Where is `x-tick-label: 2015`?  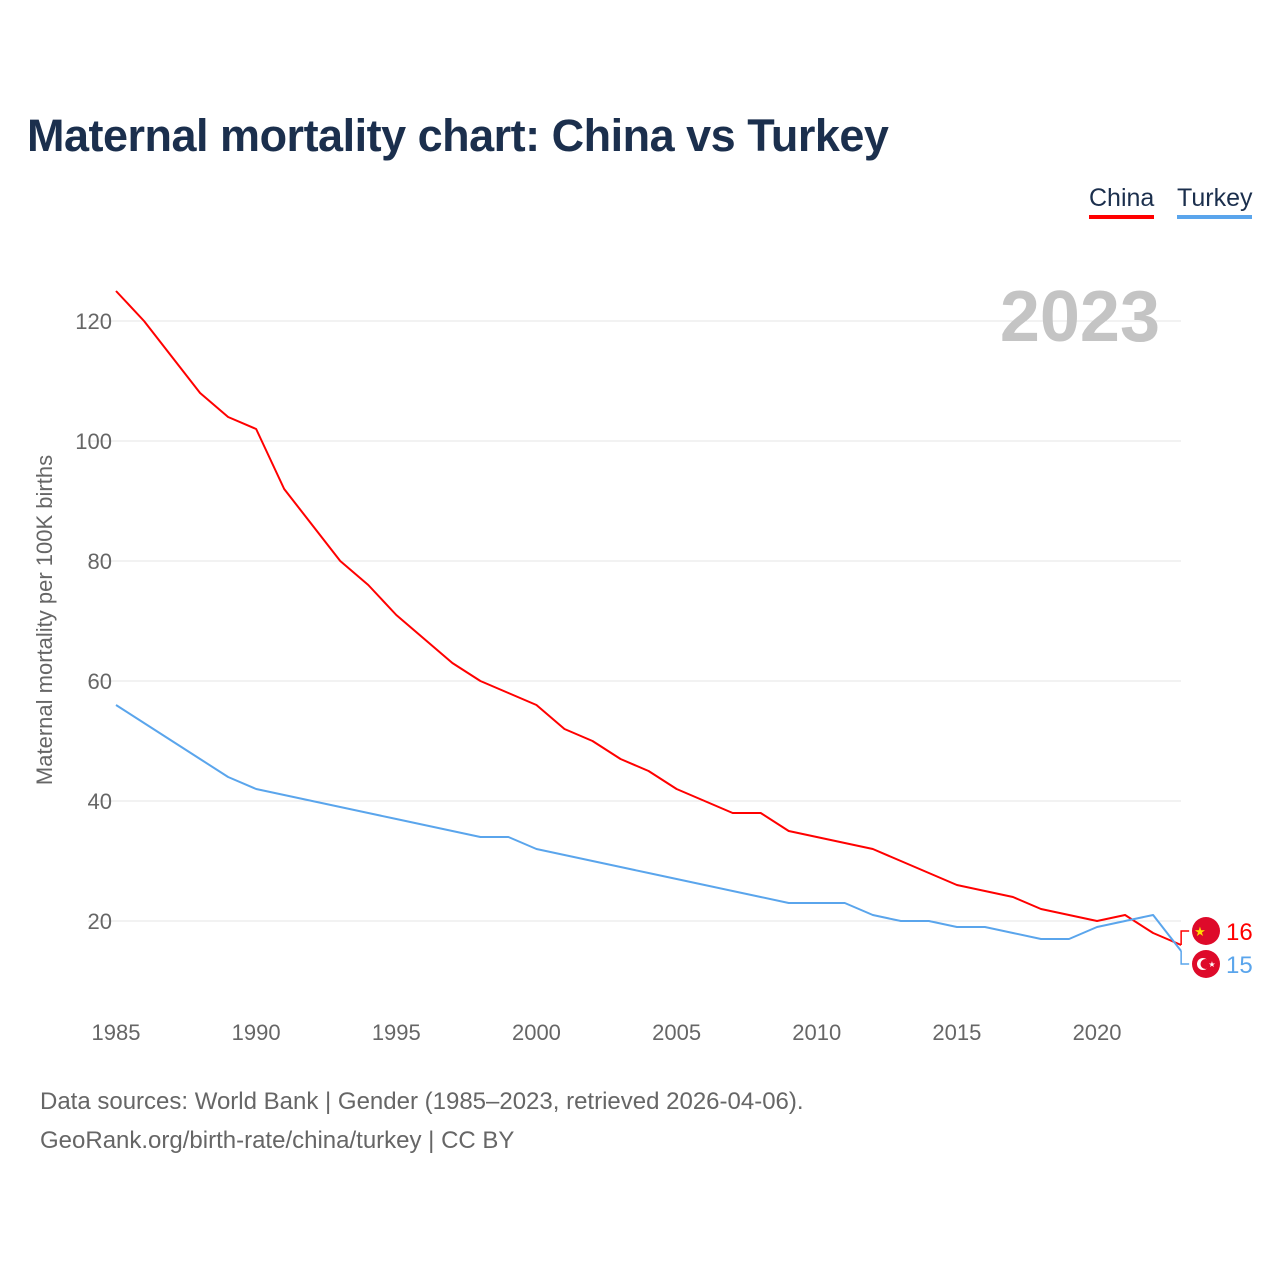
x-tick-label: 2015 is located at coordinates (956, 1032).